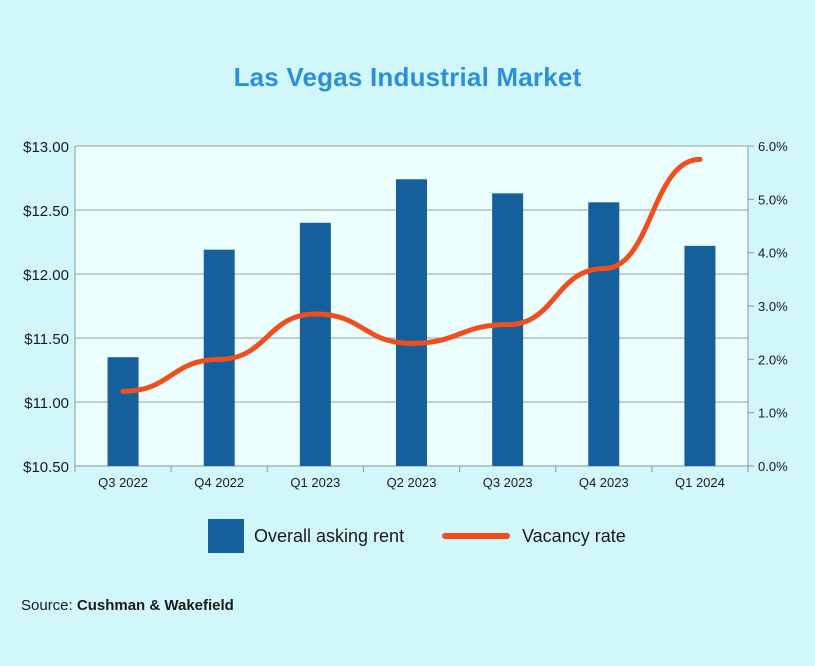  Describe the element at coordinates (407, 536) in the screenshot. I see `chart-legend: Overall asking rent Vacancy rate` at that location.